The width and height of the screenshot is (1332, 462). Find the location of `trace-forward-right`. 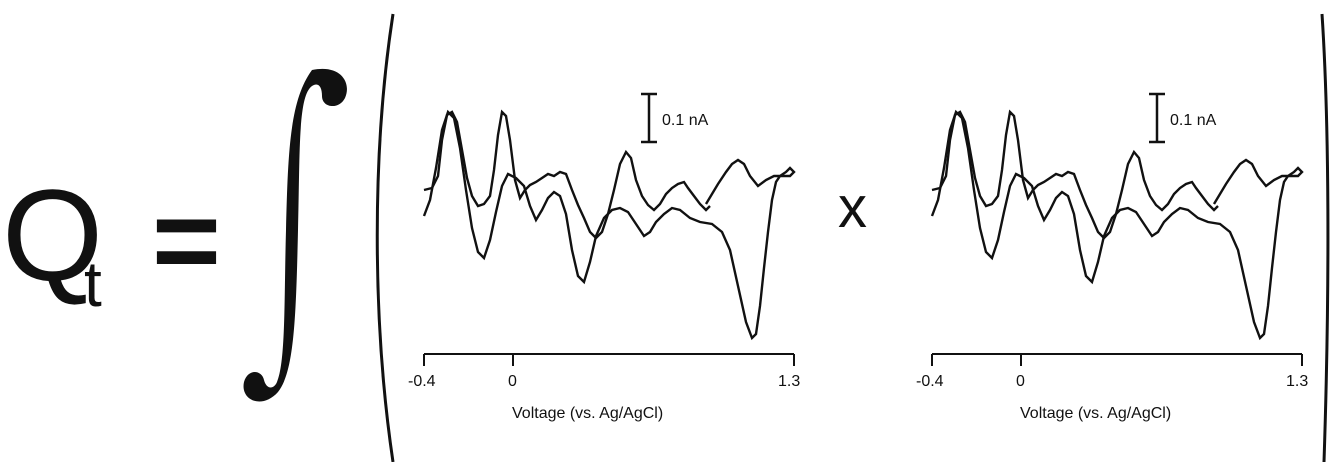

trace-forward-right is located at coordinates (1075, 174).